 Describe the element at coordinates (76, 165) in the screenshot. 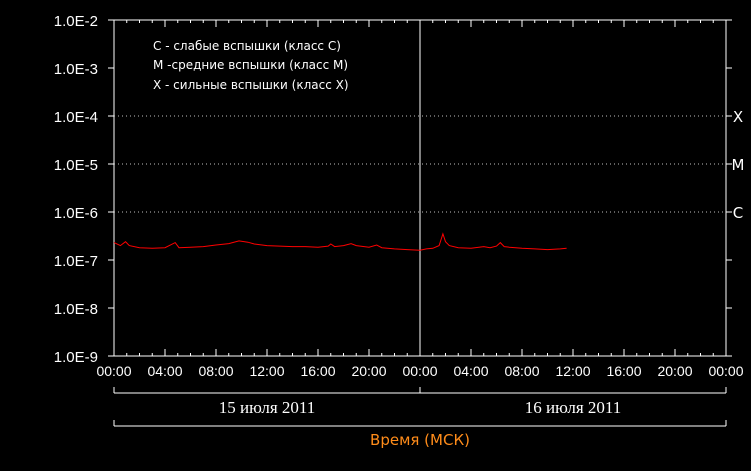

I see `y-tick-label: 1.0E-5` at that location.